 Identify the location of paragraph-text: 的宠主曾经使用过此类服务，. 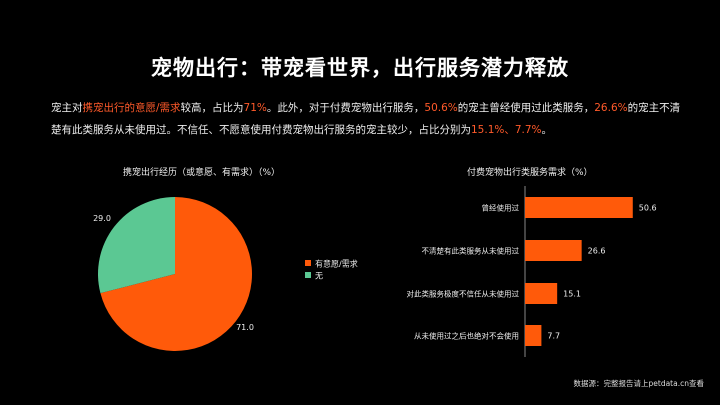
(526, 108).